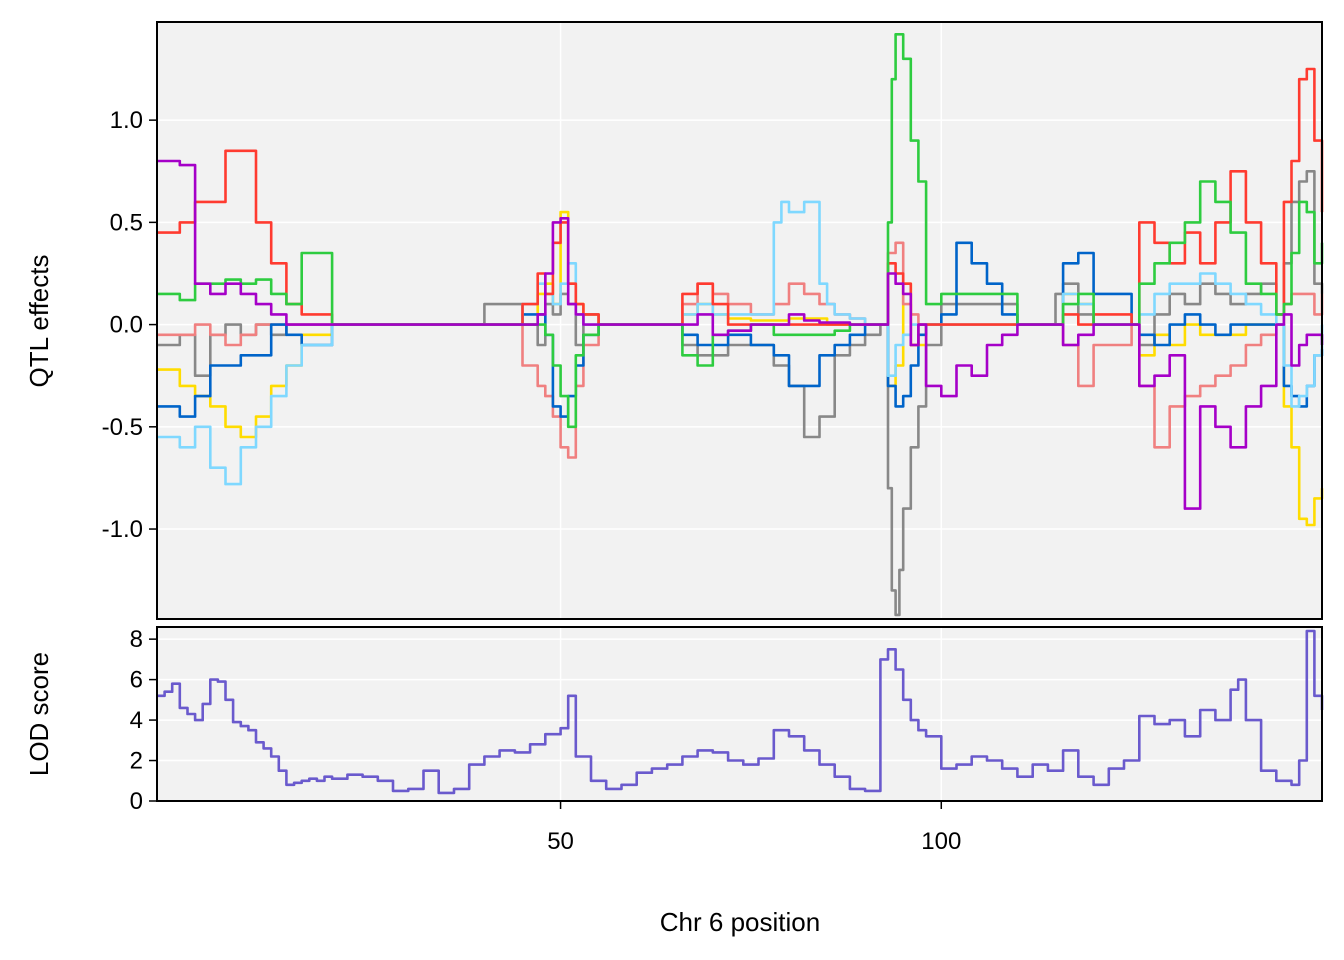 Image resolution: width=1344 pixels, height=960 pixels. What do you see at coordinates (126, 325) in the screenshot?
I see `y-tick-label: 0.0` at bounding box center [126, 325].